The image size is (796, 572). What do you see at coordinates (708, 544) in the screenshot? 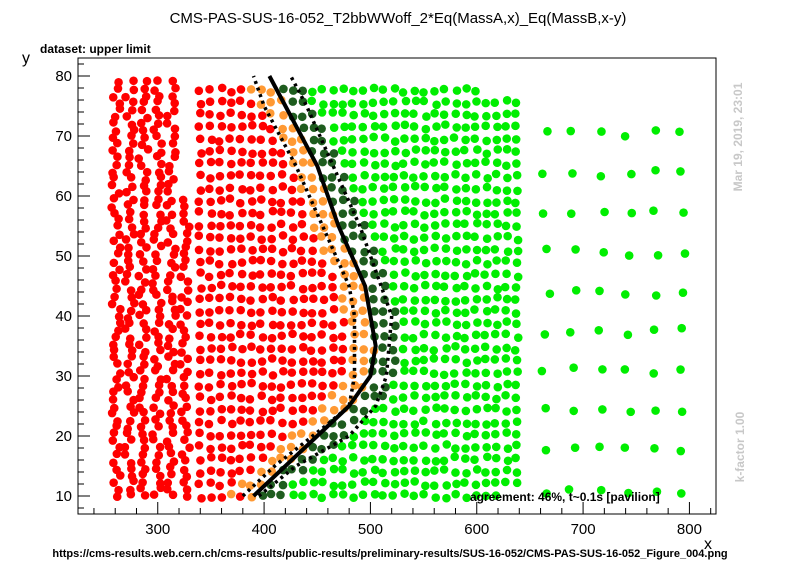
I see `x-axis-label: x` at bounding box center [708, 544].